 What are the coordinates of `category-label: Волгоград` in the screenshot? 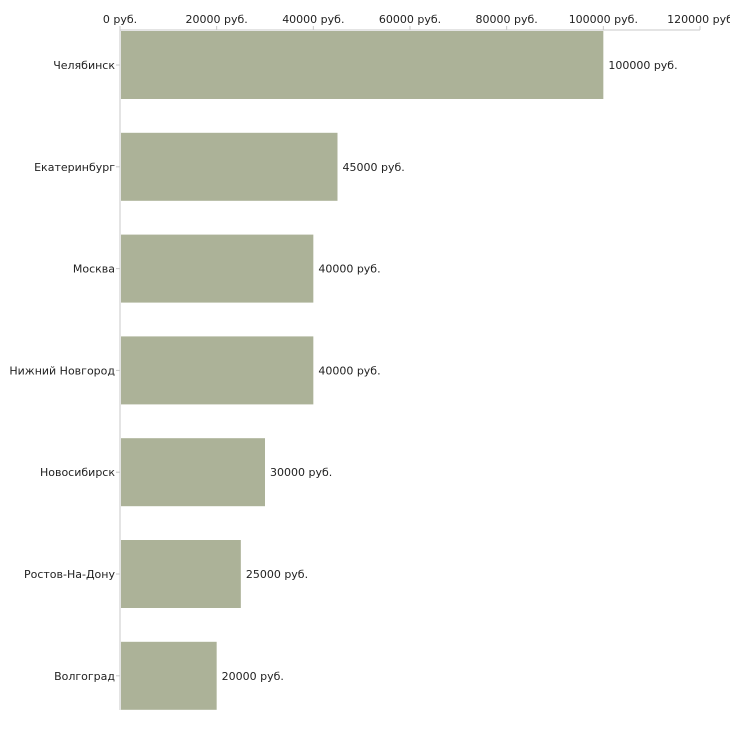 It's located at (84, 676).